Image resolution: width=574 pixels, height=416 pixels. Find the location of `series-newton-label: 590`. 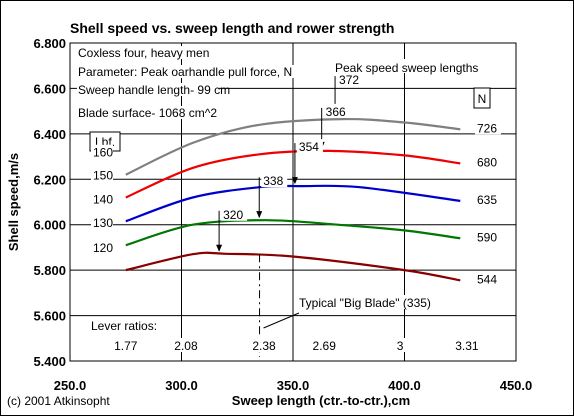

series-newton-label: 590 is located at coordinates (487, 237).